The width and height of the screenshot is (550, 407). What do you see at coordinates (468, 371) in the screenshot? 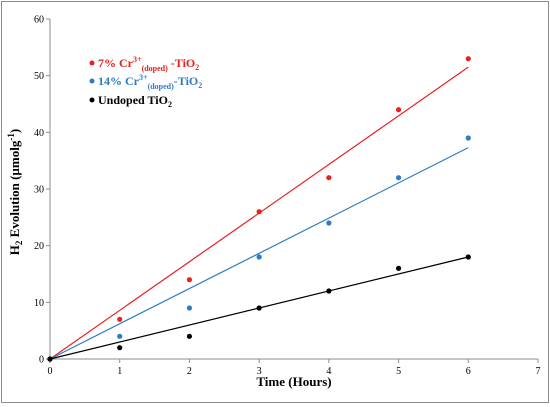
I see `x-tick-label-6: 6` at bounding box center [468, 371].